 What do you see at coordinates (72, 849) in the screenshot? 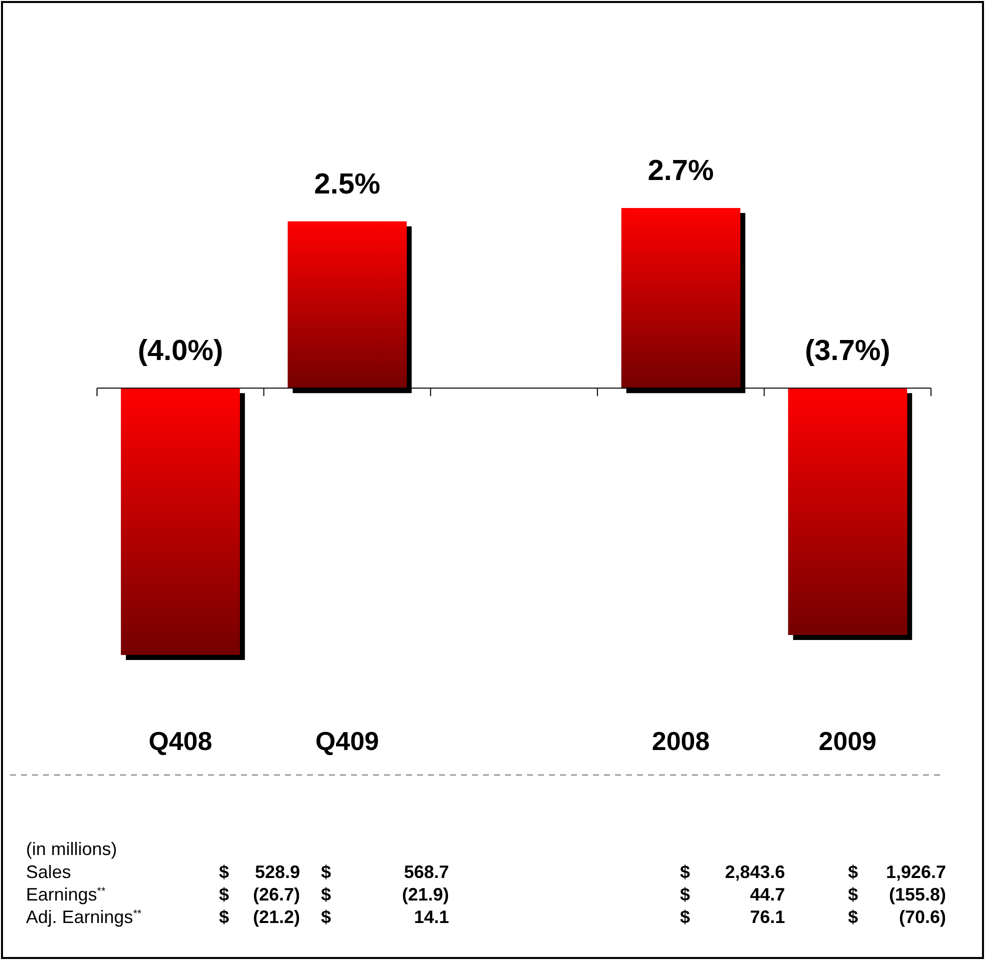
I see `text: (in millions)` at bounding box center [72, 849].